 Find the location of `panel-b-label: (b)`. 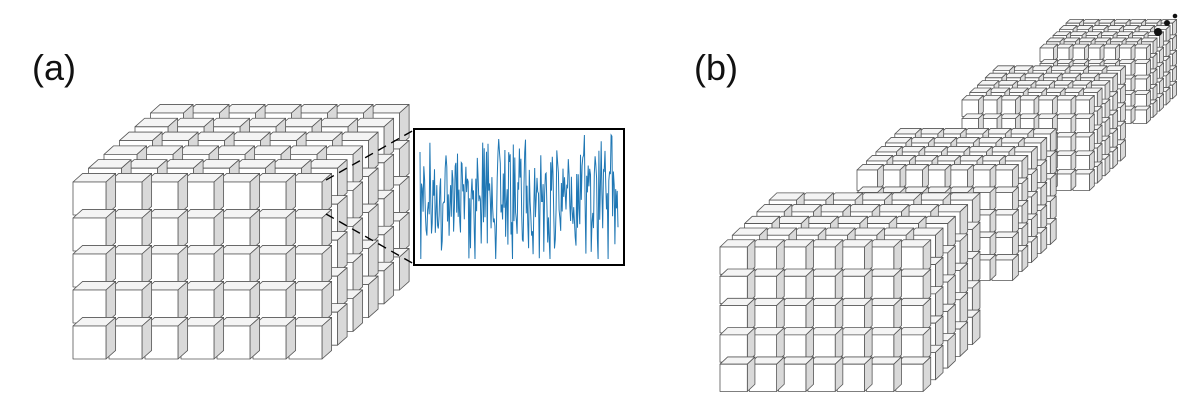

panel-b-label: (b) is located at coordinates (716, 67).